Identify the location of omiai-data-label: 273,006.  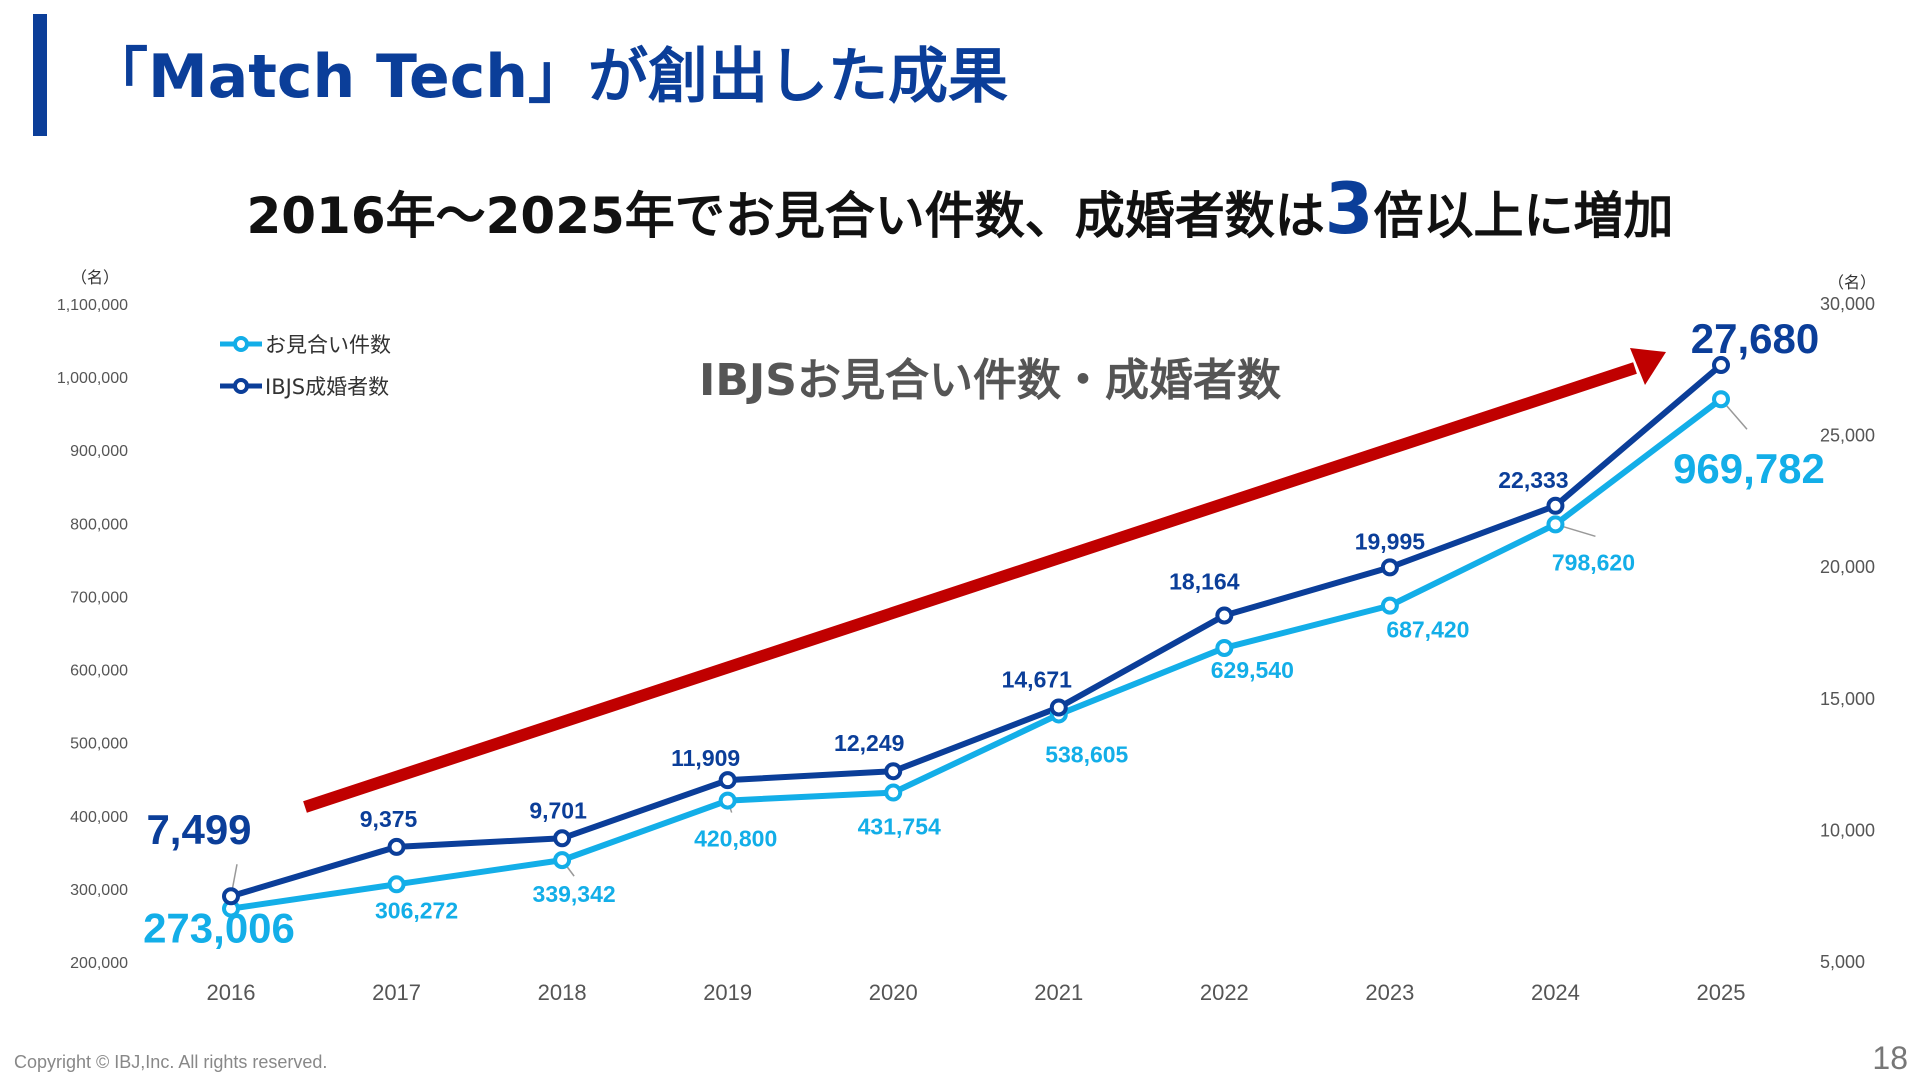
(219, 928).